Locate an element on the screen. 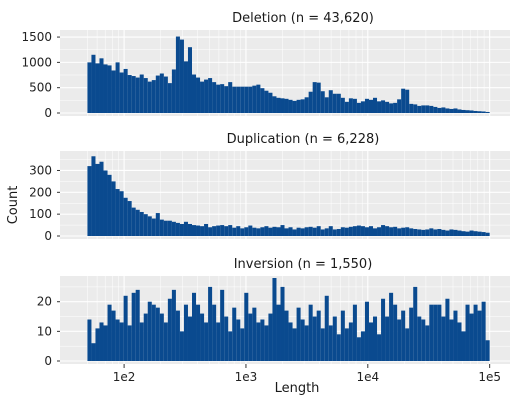 Image resolution: width=520 pixels, height=411 pixels. x-tick-label: 1e5 is located at coordinates (489, 377).